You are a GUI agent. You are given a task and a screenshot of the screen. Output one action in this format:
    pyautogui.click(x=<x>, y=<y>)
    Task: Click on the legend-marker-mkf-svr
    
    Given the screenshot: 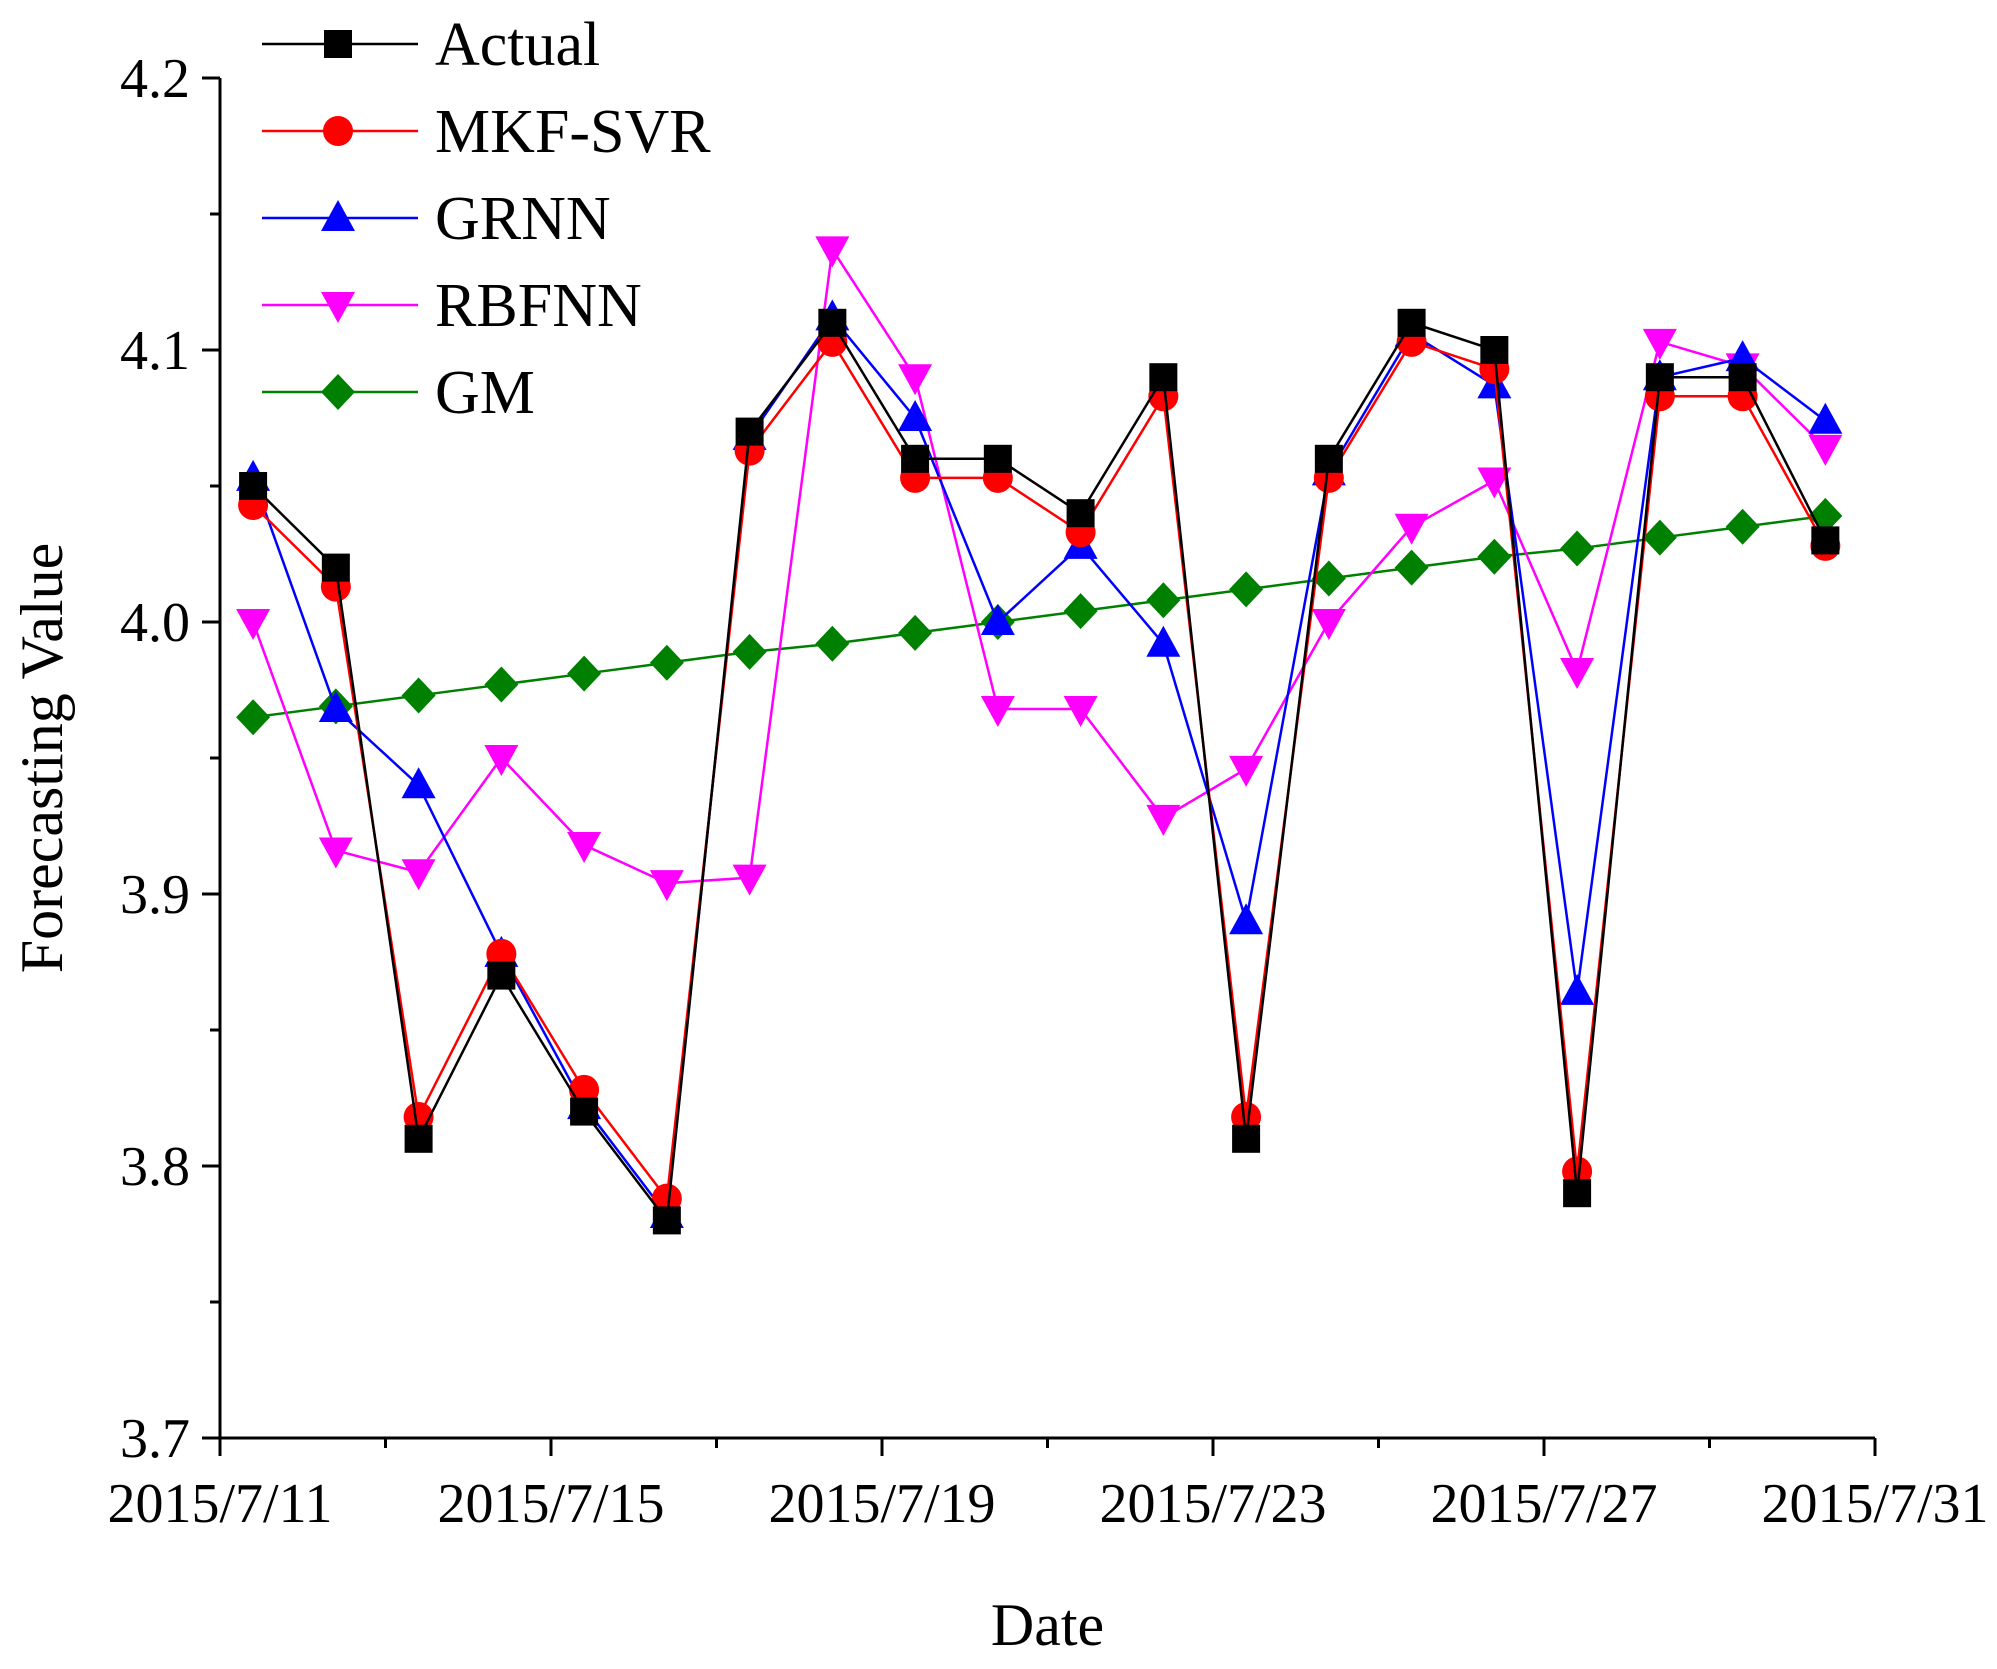 What is the action you would take?
    pyautogui.click(x=338, y=131)
    